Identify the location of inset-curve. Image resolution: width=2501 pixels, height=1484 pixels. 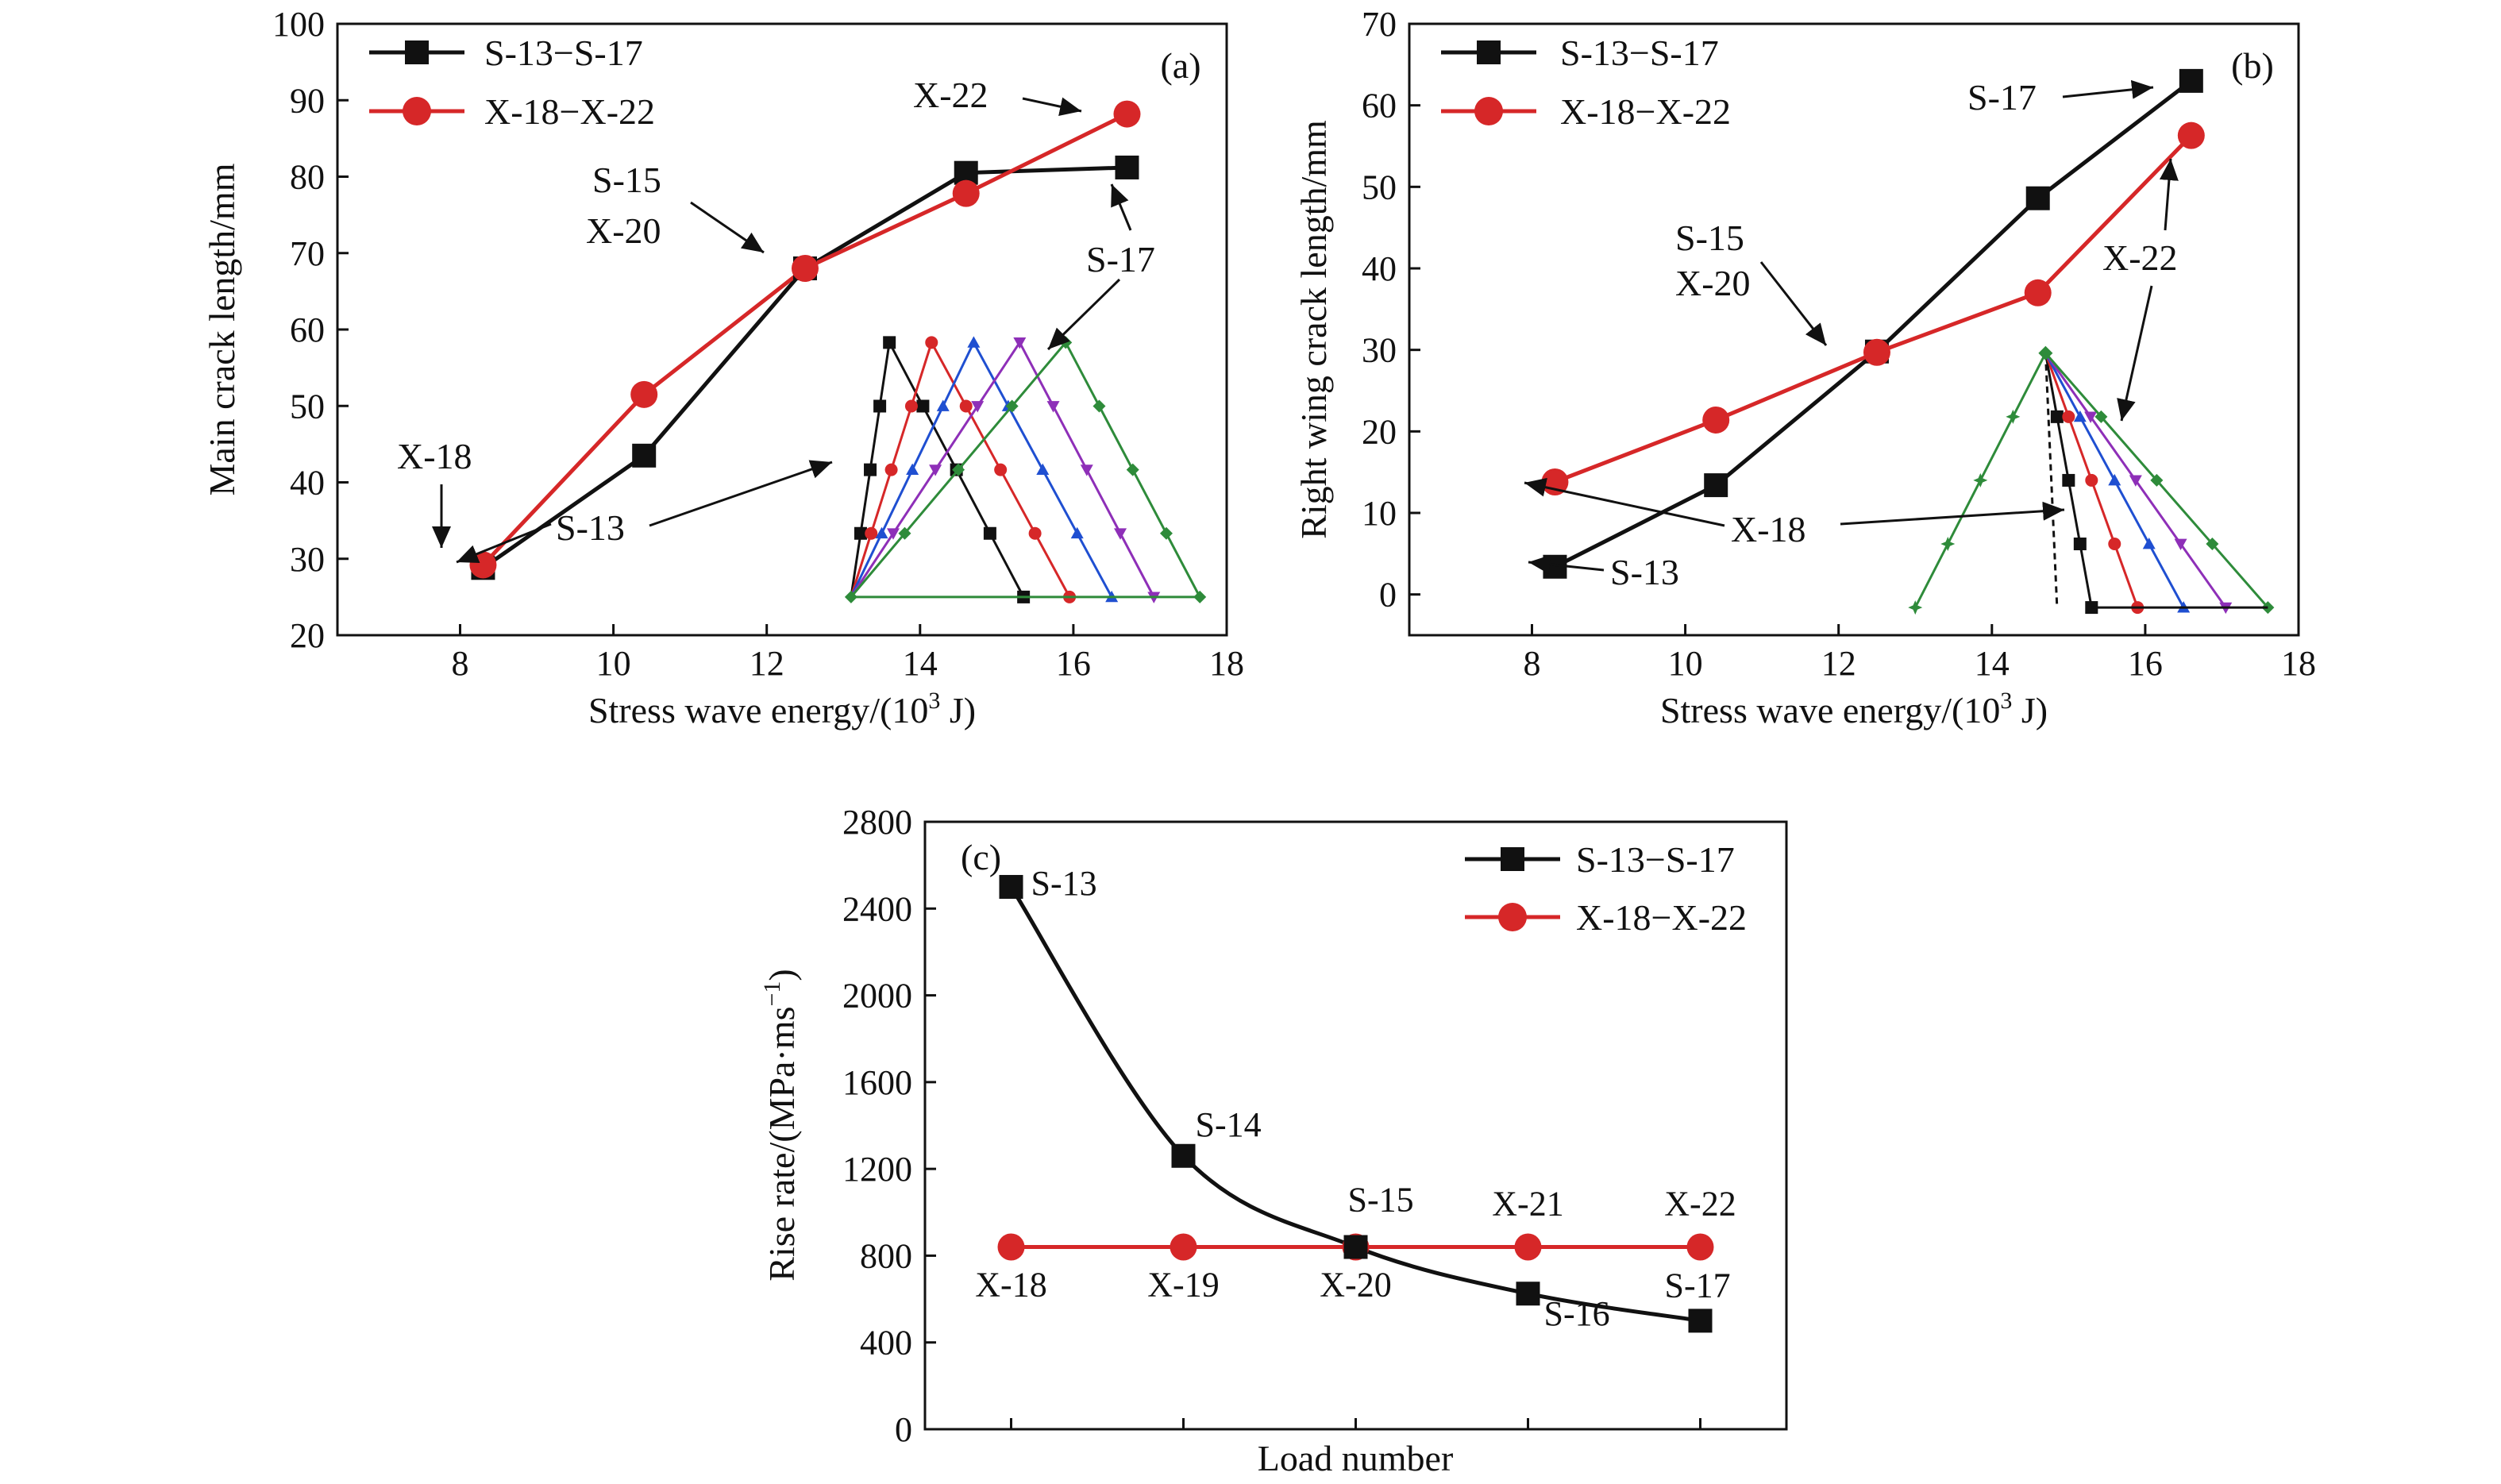
(1025, 469).